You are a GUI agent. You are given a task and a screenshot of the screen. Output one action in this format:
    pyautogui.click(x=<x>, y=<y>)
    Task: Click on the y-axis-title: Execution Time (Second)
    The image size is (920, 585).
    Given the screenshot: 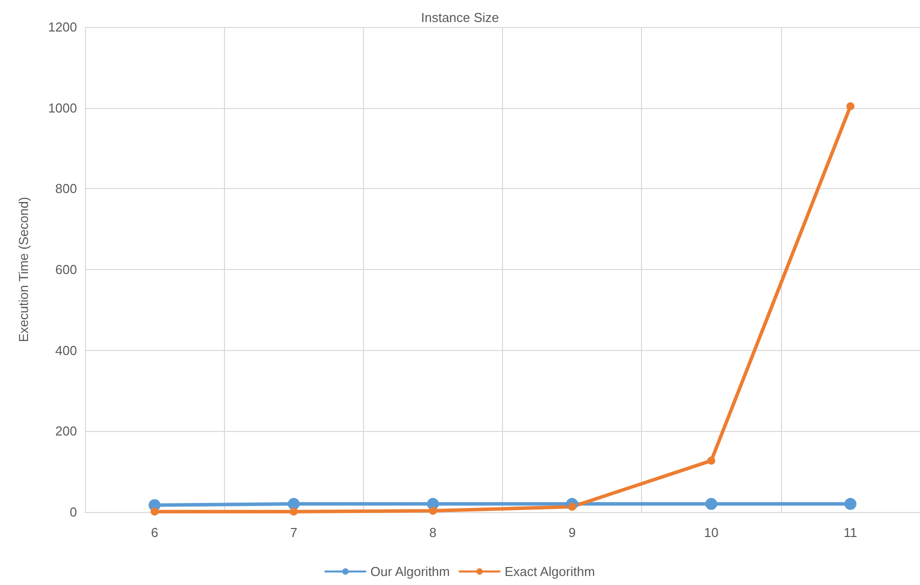 What is the action you would take?
    pyautogui.click(x=23, y=269)
    